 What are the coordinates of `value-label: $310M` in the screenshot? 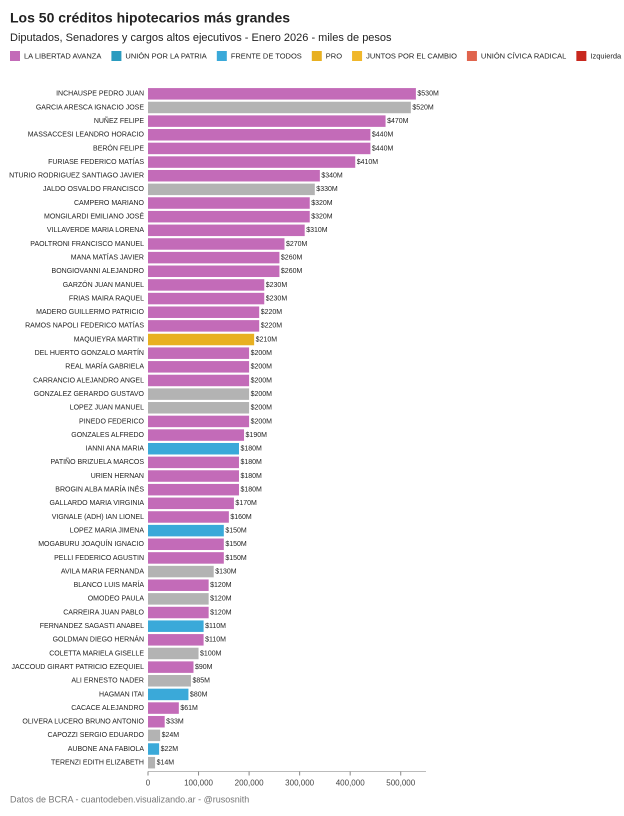 It's located at (317, 230).